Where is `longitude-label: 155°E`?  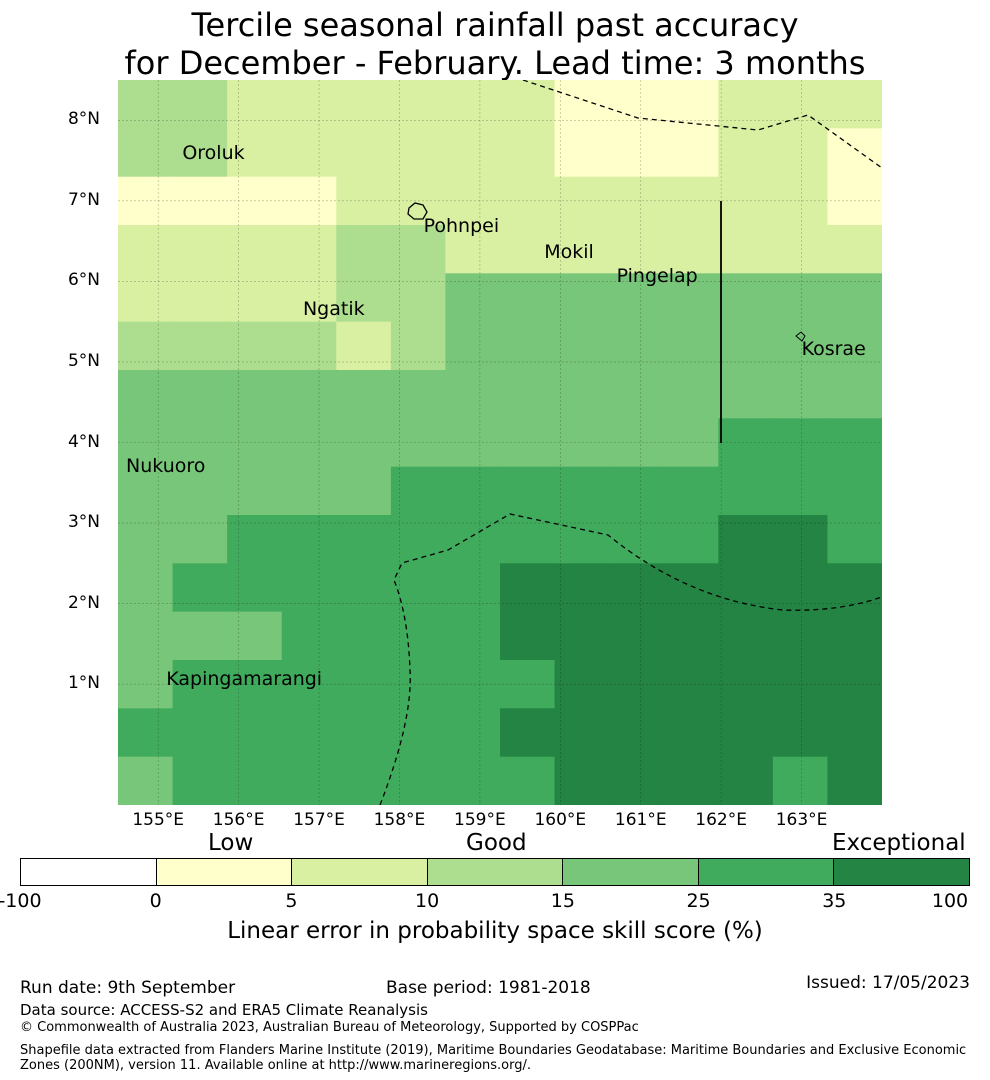
longitude-label: 155°E is located at coordinates (158, 820).